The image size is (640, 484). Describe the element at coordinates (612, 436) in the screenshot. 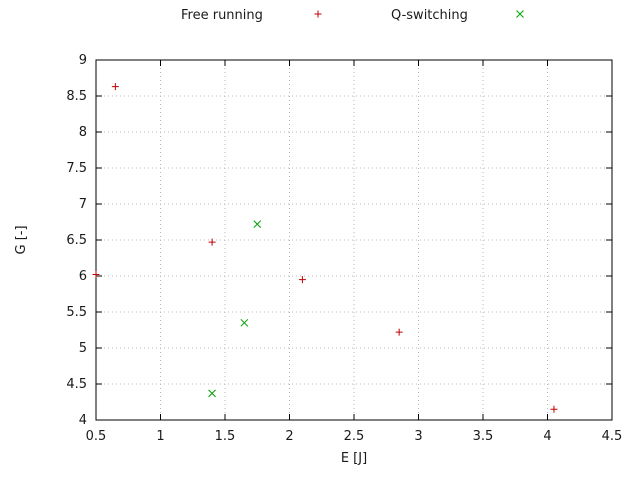

I see `x-tick-label: 4.5` at that location.